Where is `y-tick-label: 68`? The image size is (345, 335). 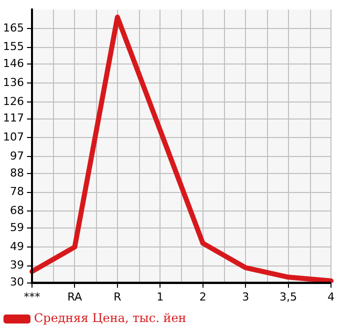 y-tick-label: 68 is located at coordinates (17, 211).